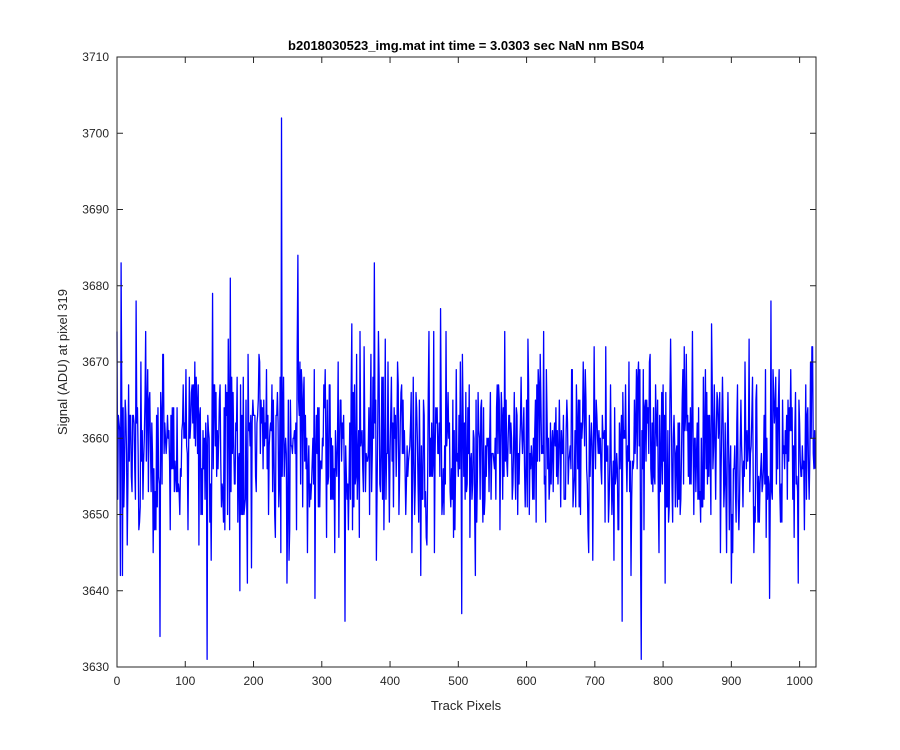 The height and width of the screenshot is (750, 900). Describe the element at coordinates (95, 286) in the screenshot. I see `y-tick-label: 3680` at that location.